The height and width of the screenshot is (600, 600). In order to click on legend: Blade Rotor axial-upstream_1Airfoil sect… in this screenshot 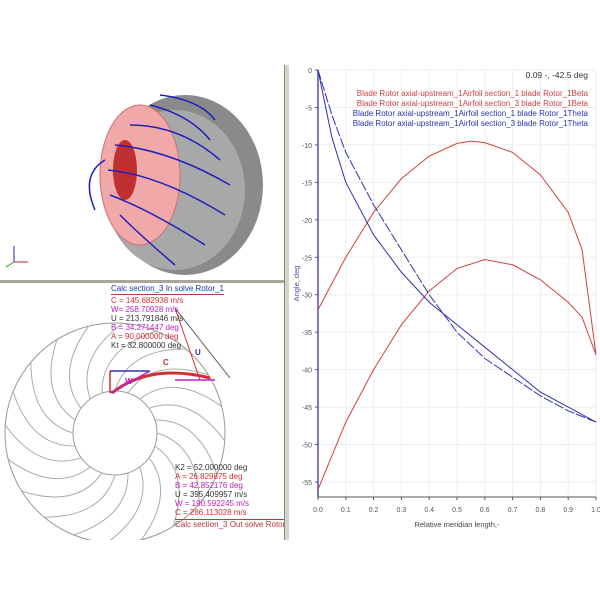, I will do `click(470, 109)`.